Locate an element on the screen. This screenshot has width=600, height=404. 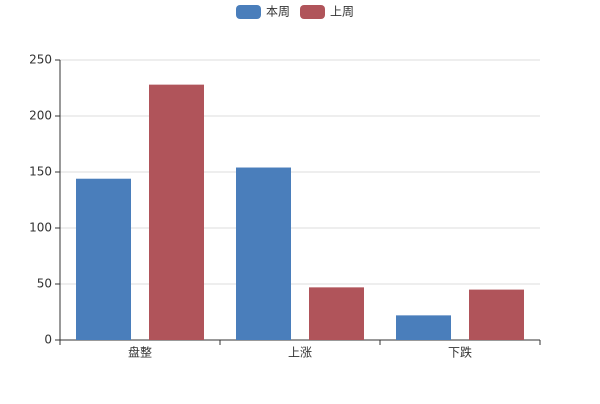
legend-label: 上周 is located at coordinates (342, 12).